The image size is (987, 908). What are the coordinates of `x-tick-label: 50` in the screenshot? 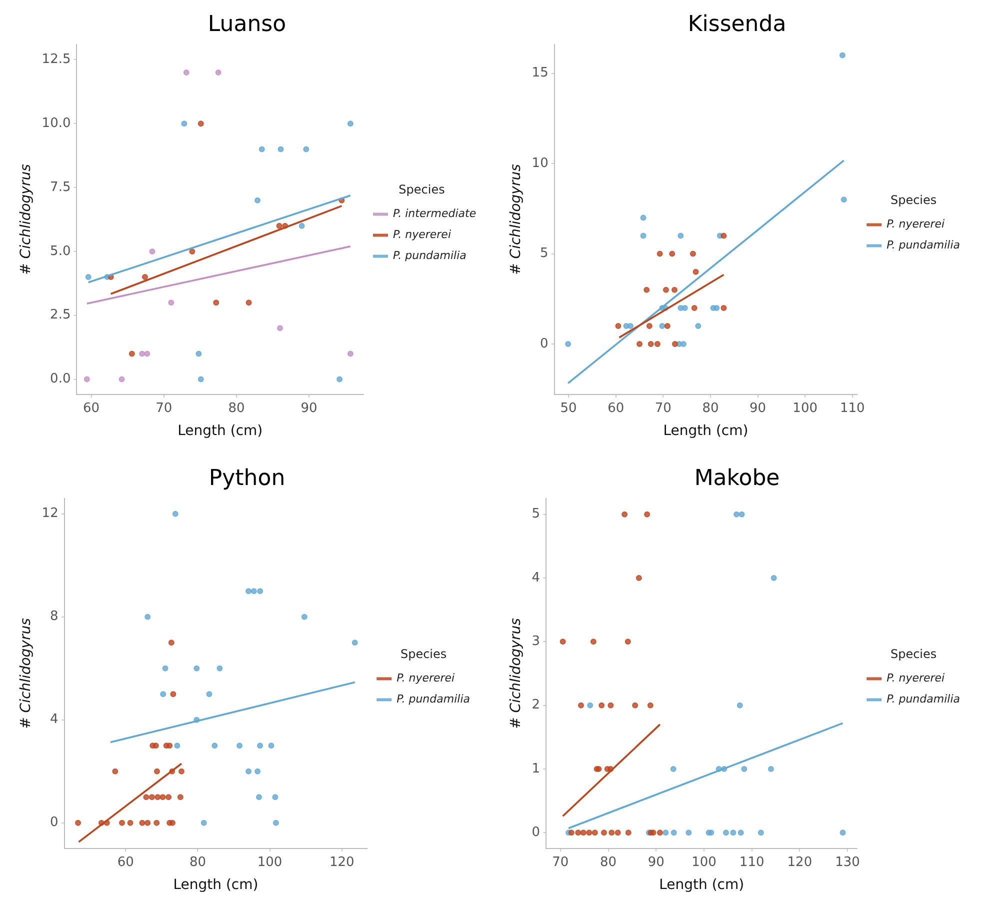 It's located at (568, 408).